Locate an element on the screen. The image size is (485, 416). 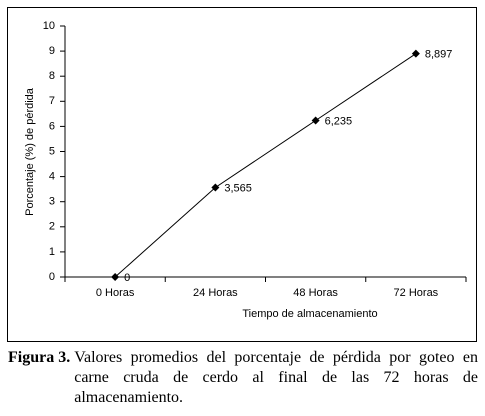
y-tick-label: 5 is located at coordinates (52, 151).